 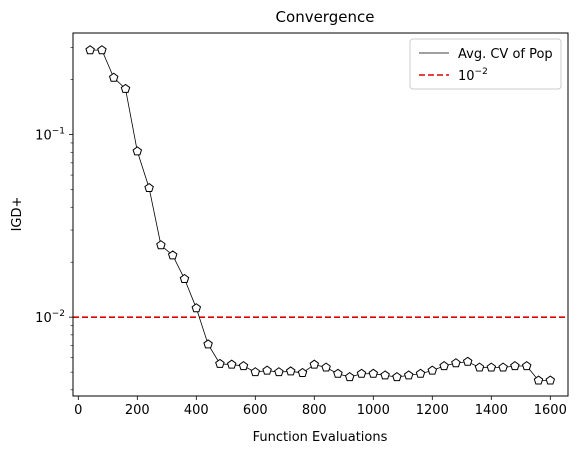 I want to click on x-tick-label: 1000, so click(x=373, y=410).